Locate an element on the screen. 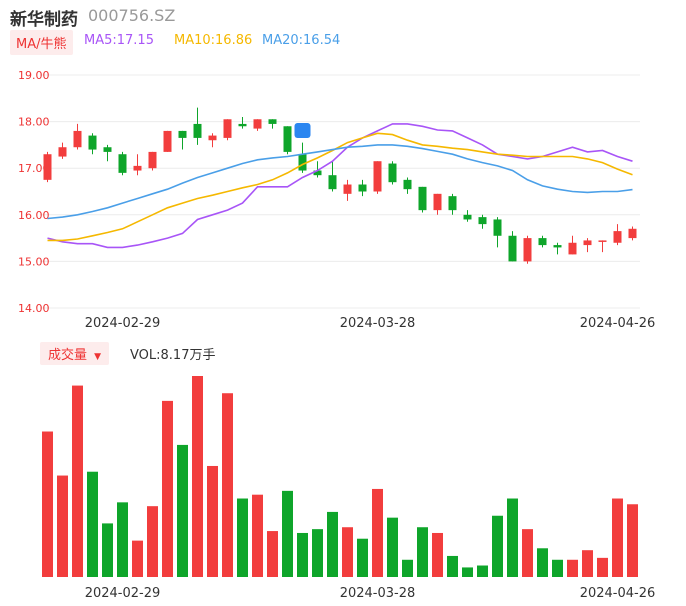 This screenshot has width=686, height=606. ma-toggle-button: MA/牛熊 is located at coordinates (41, 42).